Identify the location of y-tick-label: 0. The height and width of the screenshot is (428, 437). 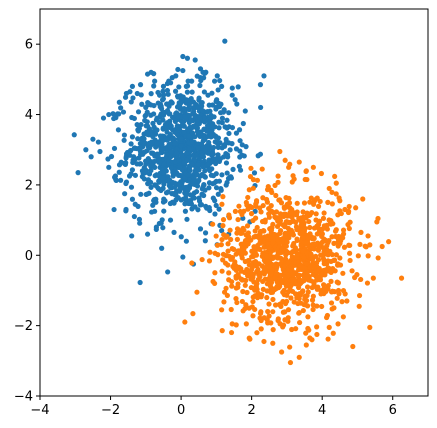
(29, 256).